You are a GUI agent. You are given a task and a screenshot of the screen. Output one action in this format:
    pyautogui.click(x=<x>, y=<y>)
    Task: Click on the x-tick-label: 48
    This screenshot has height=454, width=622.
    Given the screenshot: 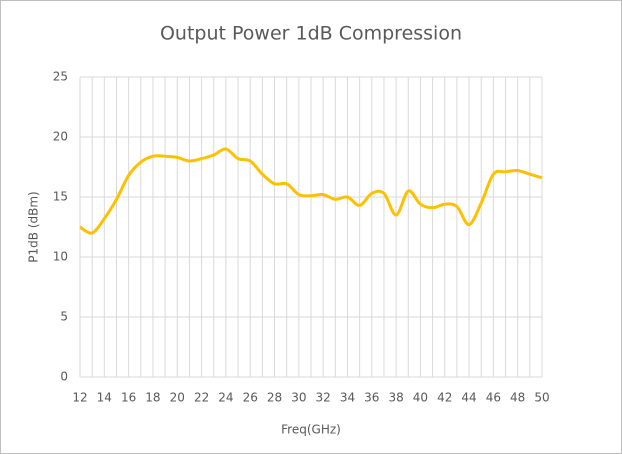 What is the action you would take?
    pyautogui.click(x=517, y=398)
    